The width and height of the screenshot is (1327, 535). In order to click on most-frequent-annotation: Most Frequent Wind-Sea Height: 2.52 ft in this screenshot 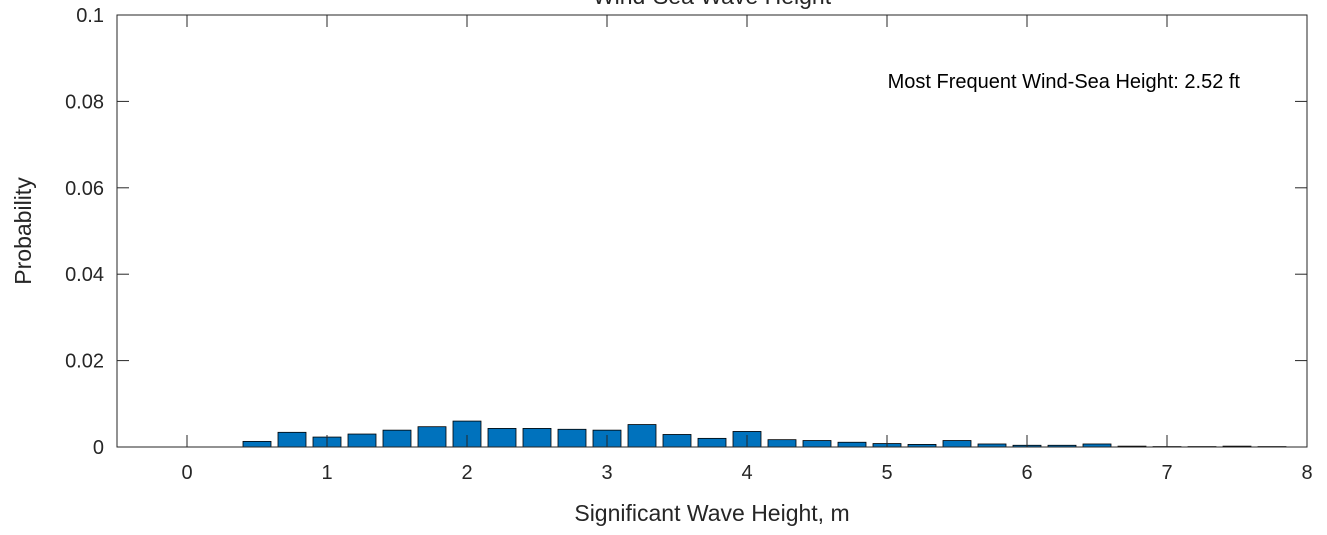, I will do `click(1064, 82)`.